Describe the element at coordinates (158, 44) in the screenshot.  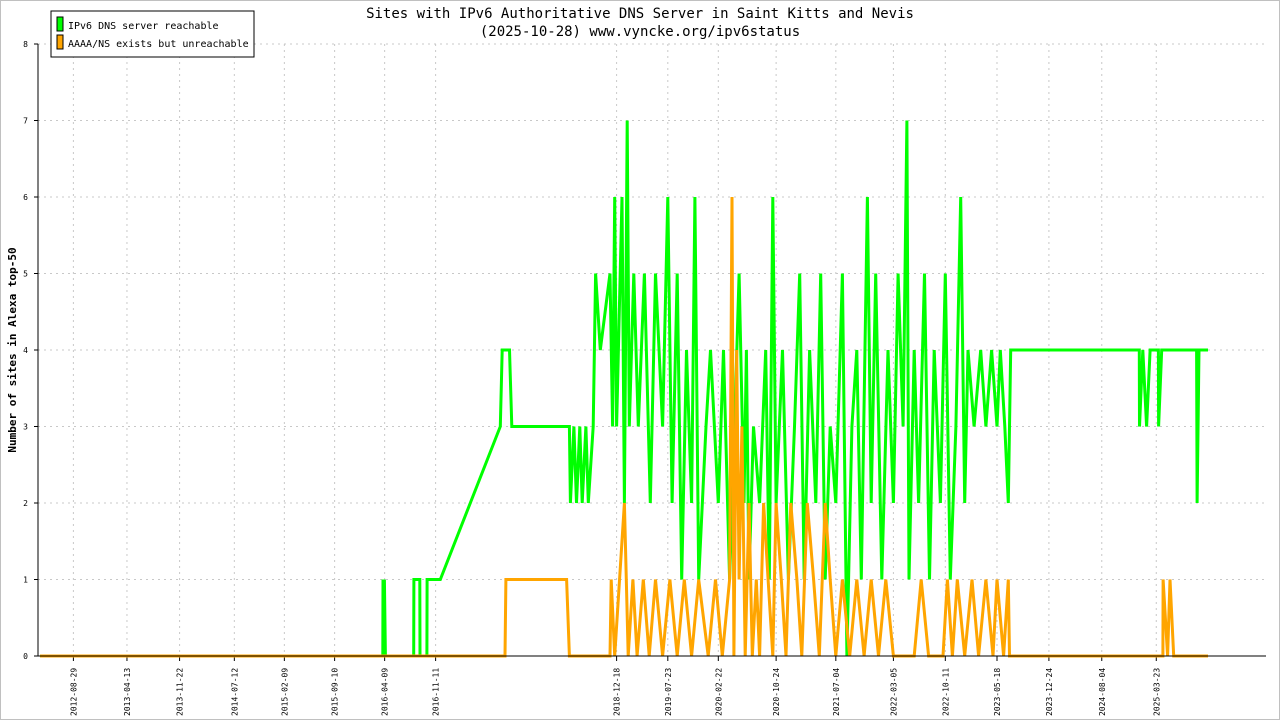
I see `legend-label-unreachable: AAAA/NS exists but unreachable` at that location.